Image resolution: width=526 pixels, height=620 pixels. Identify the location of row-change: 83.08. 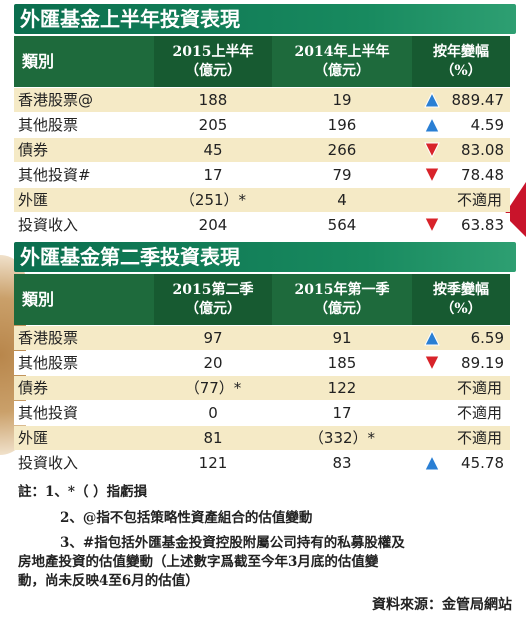
(461, 150).